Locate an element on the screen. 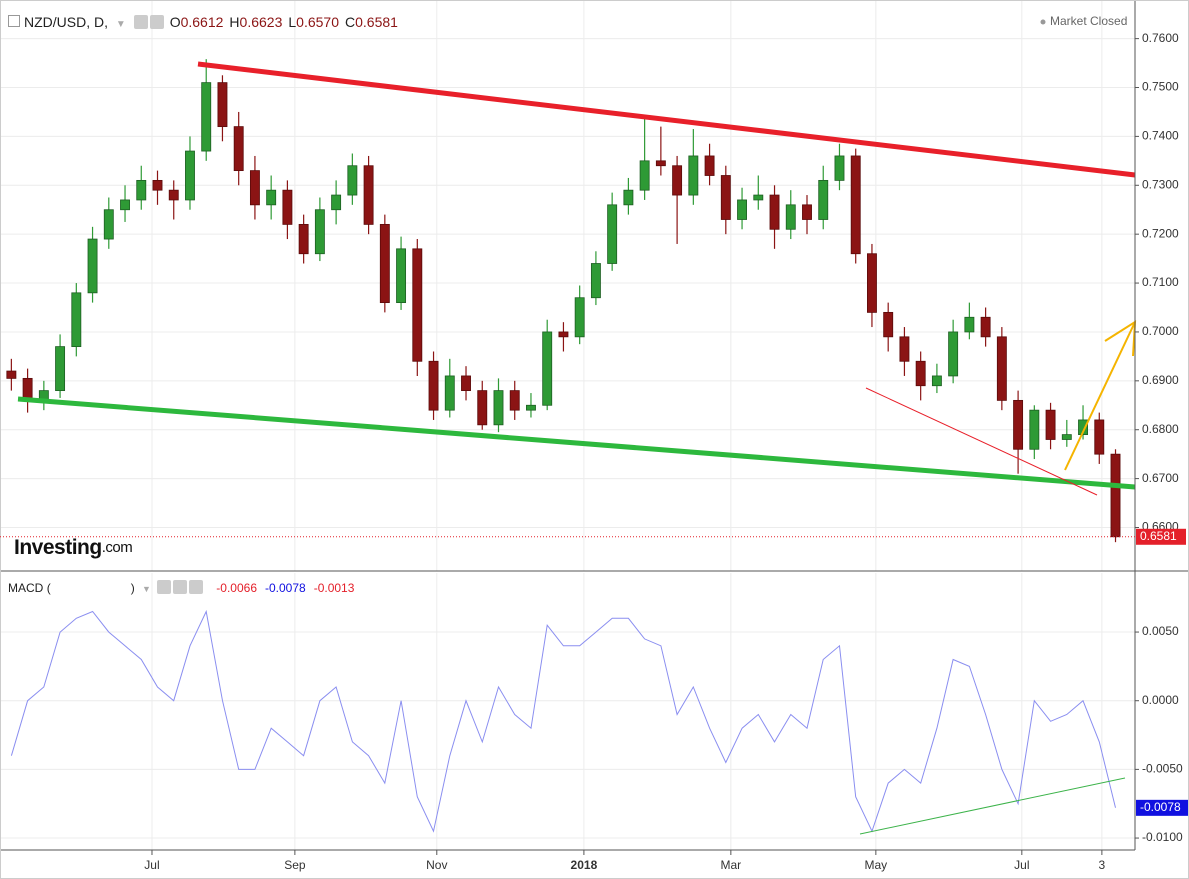 This screenshot has width=1189, height=879. x-tick-label: 3 is located at coordinates (1102, 865).